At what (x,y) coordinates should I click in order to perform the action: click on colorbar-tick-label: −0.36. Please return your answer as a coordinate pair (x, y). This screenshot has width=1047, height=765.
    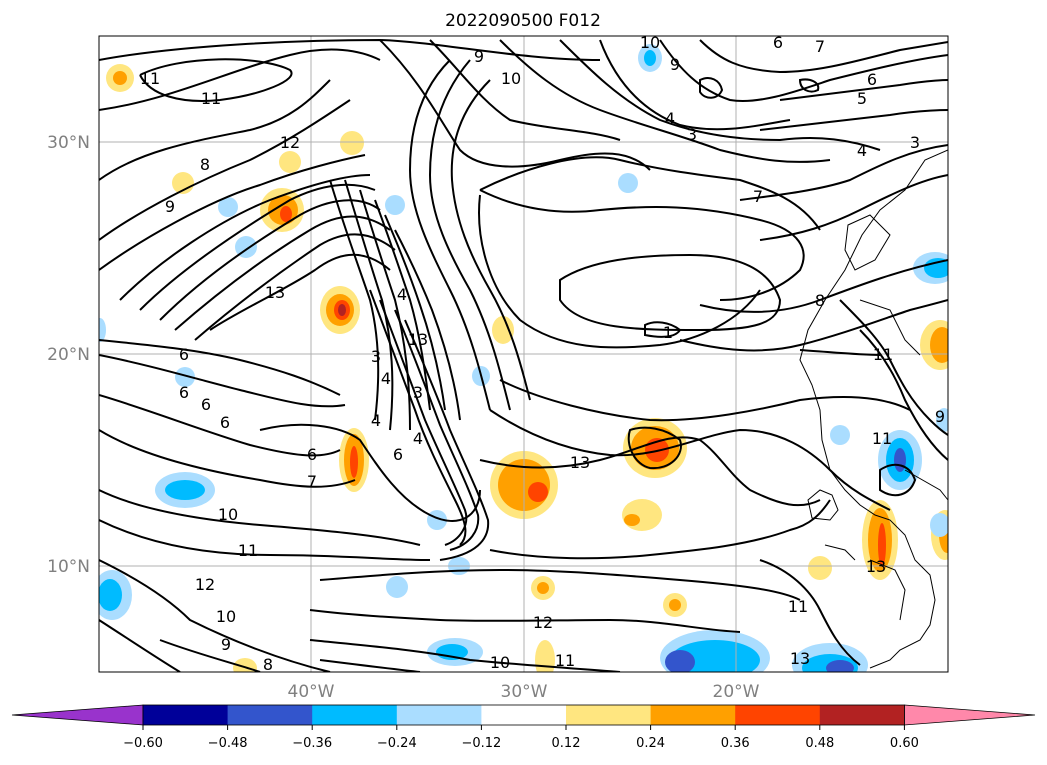
    Looking at the image, I should click on (312, 743).